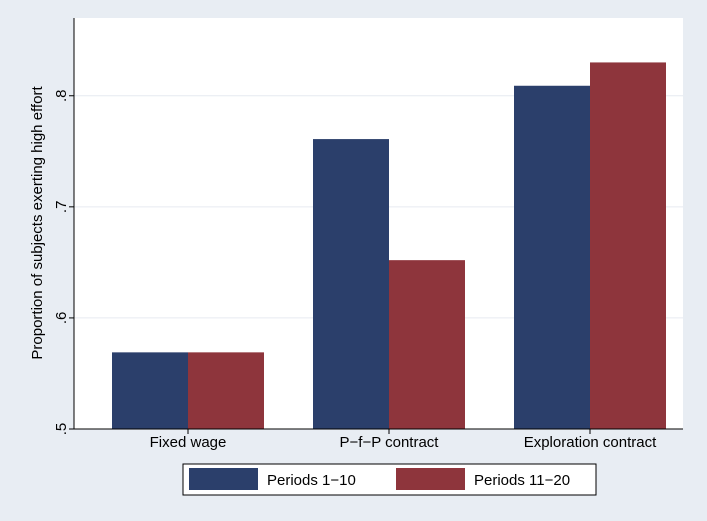 The width and height of the screenshot is (707, 521). What do you see at coordinates (61, 95) in the screenshot?
I see `y-tick-label: .8` at bounding box center [61, 95].